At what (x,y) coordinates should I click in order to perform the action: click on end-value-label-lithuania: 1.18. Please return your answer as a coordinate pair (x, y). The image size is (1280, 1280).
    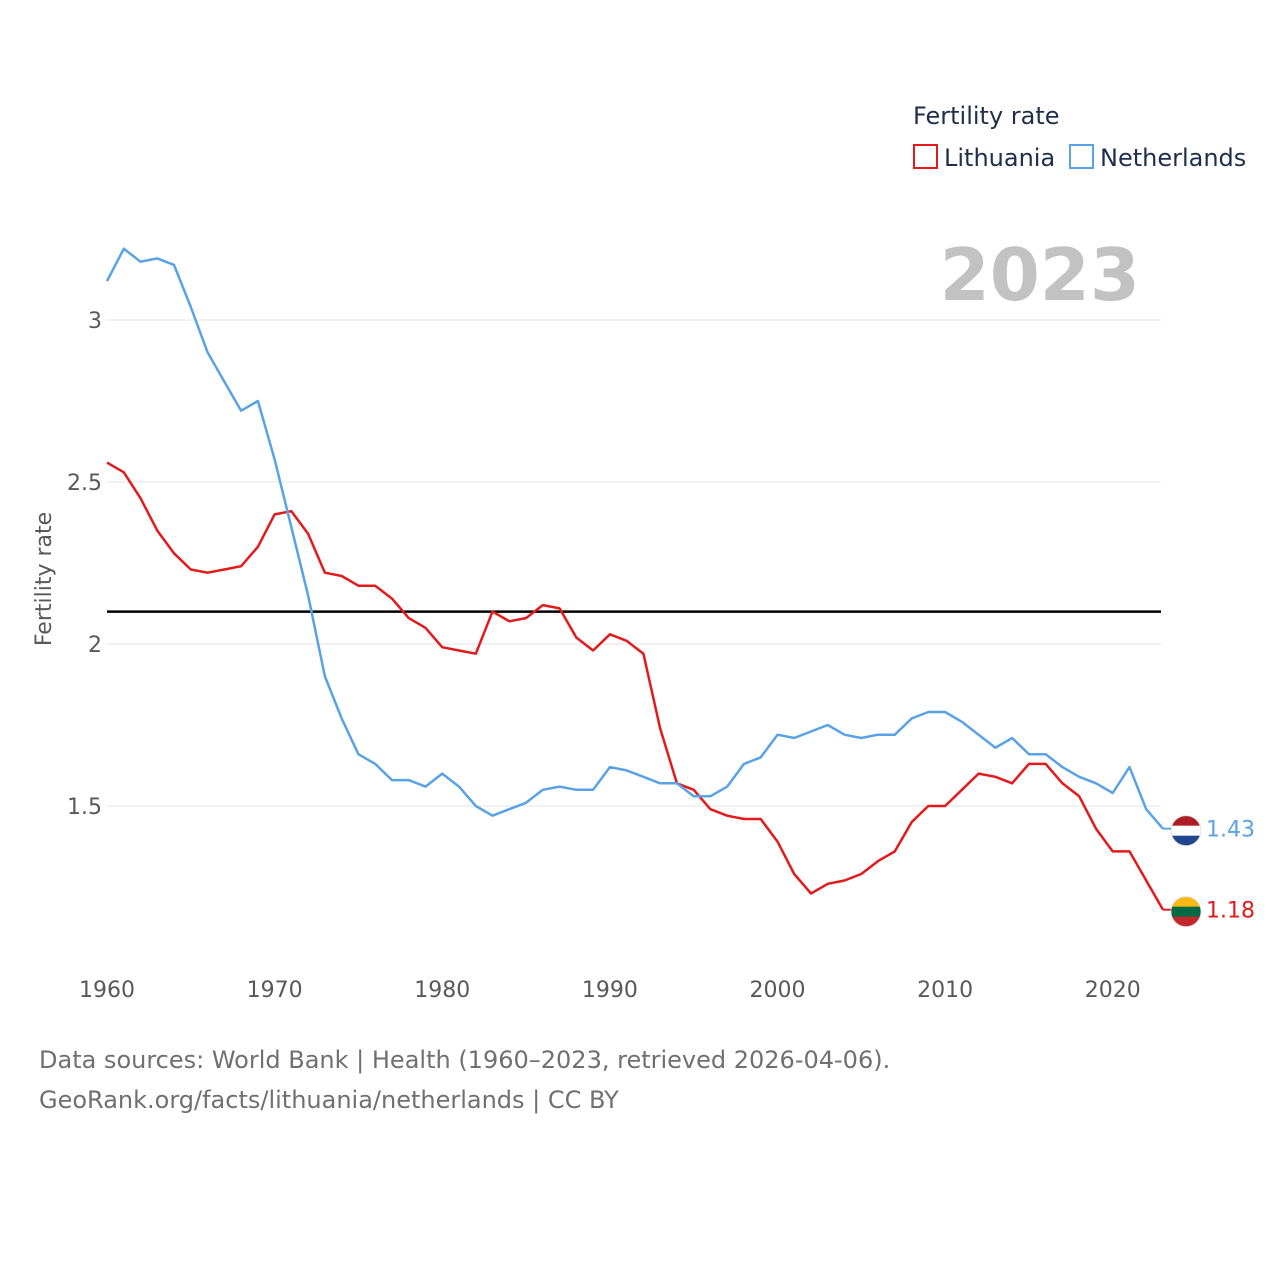
    Looking at the image, I should click on (1230, 911).